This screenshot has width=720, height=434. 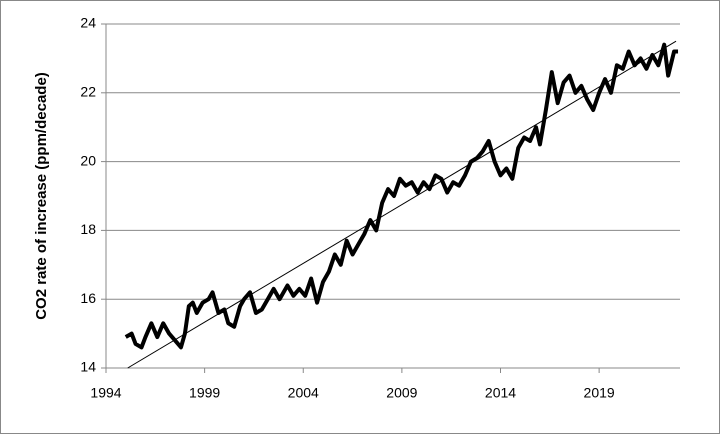 What do you see at coordinates (303, 393) in the screenshot?
I see `x-tick-label: 2004` at bounding box center [303, 393].